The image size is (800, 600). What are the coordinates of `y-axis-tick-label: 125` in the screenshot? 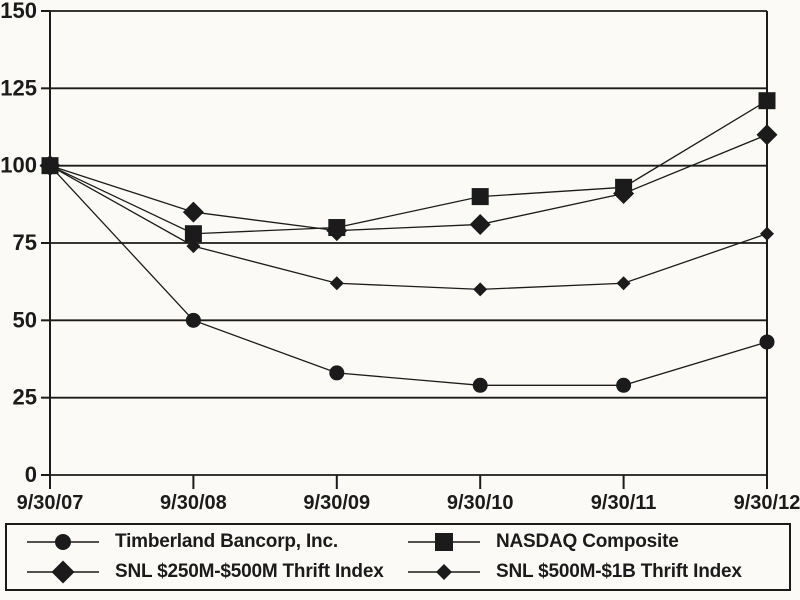 It's located at (18, 87).